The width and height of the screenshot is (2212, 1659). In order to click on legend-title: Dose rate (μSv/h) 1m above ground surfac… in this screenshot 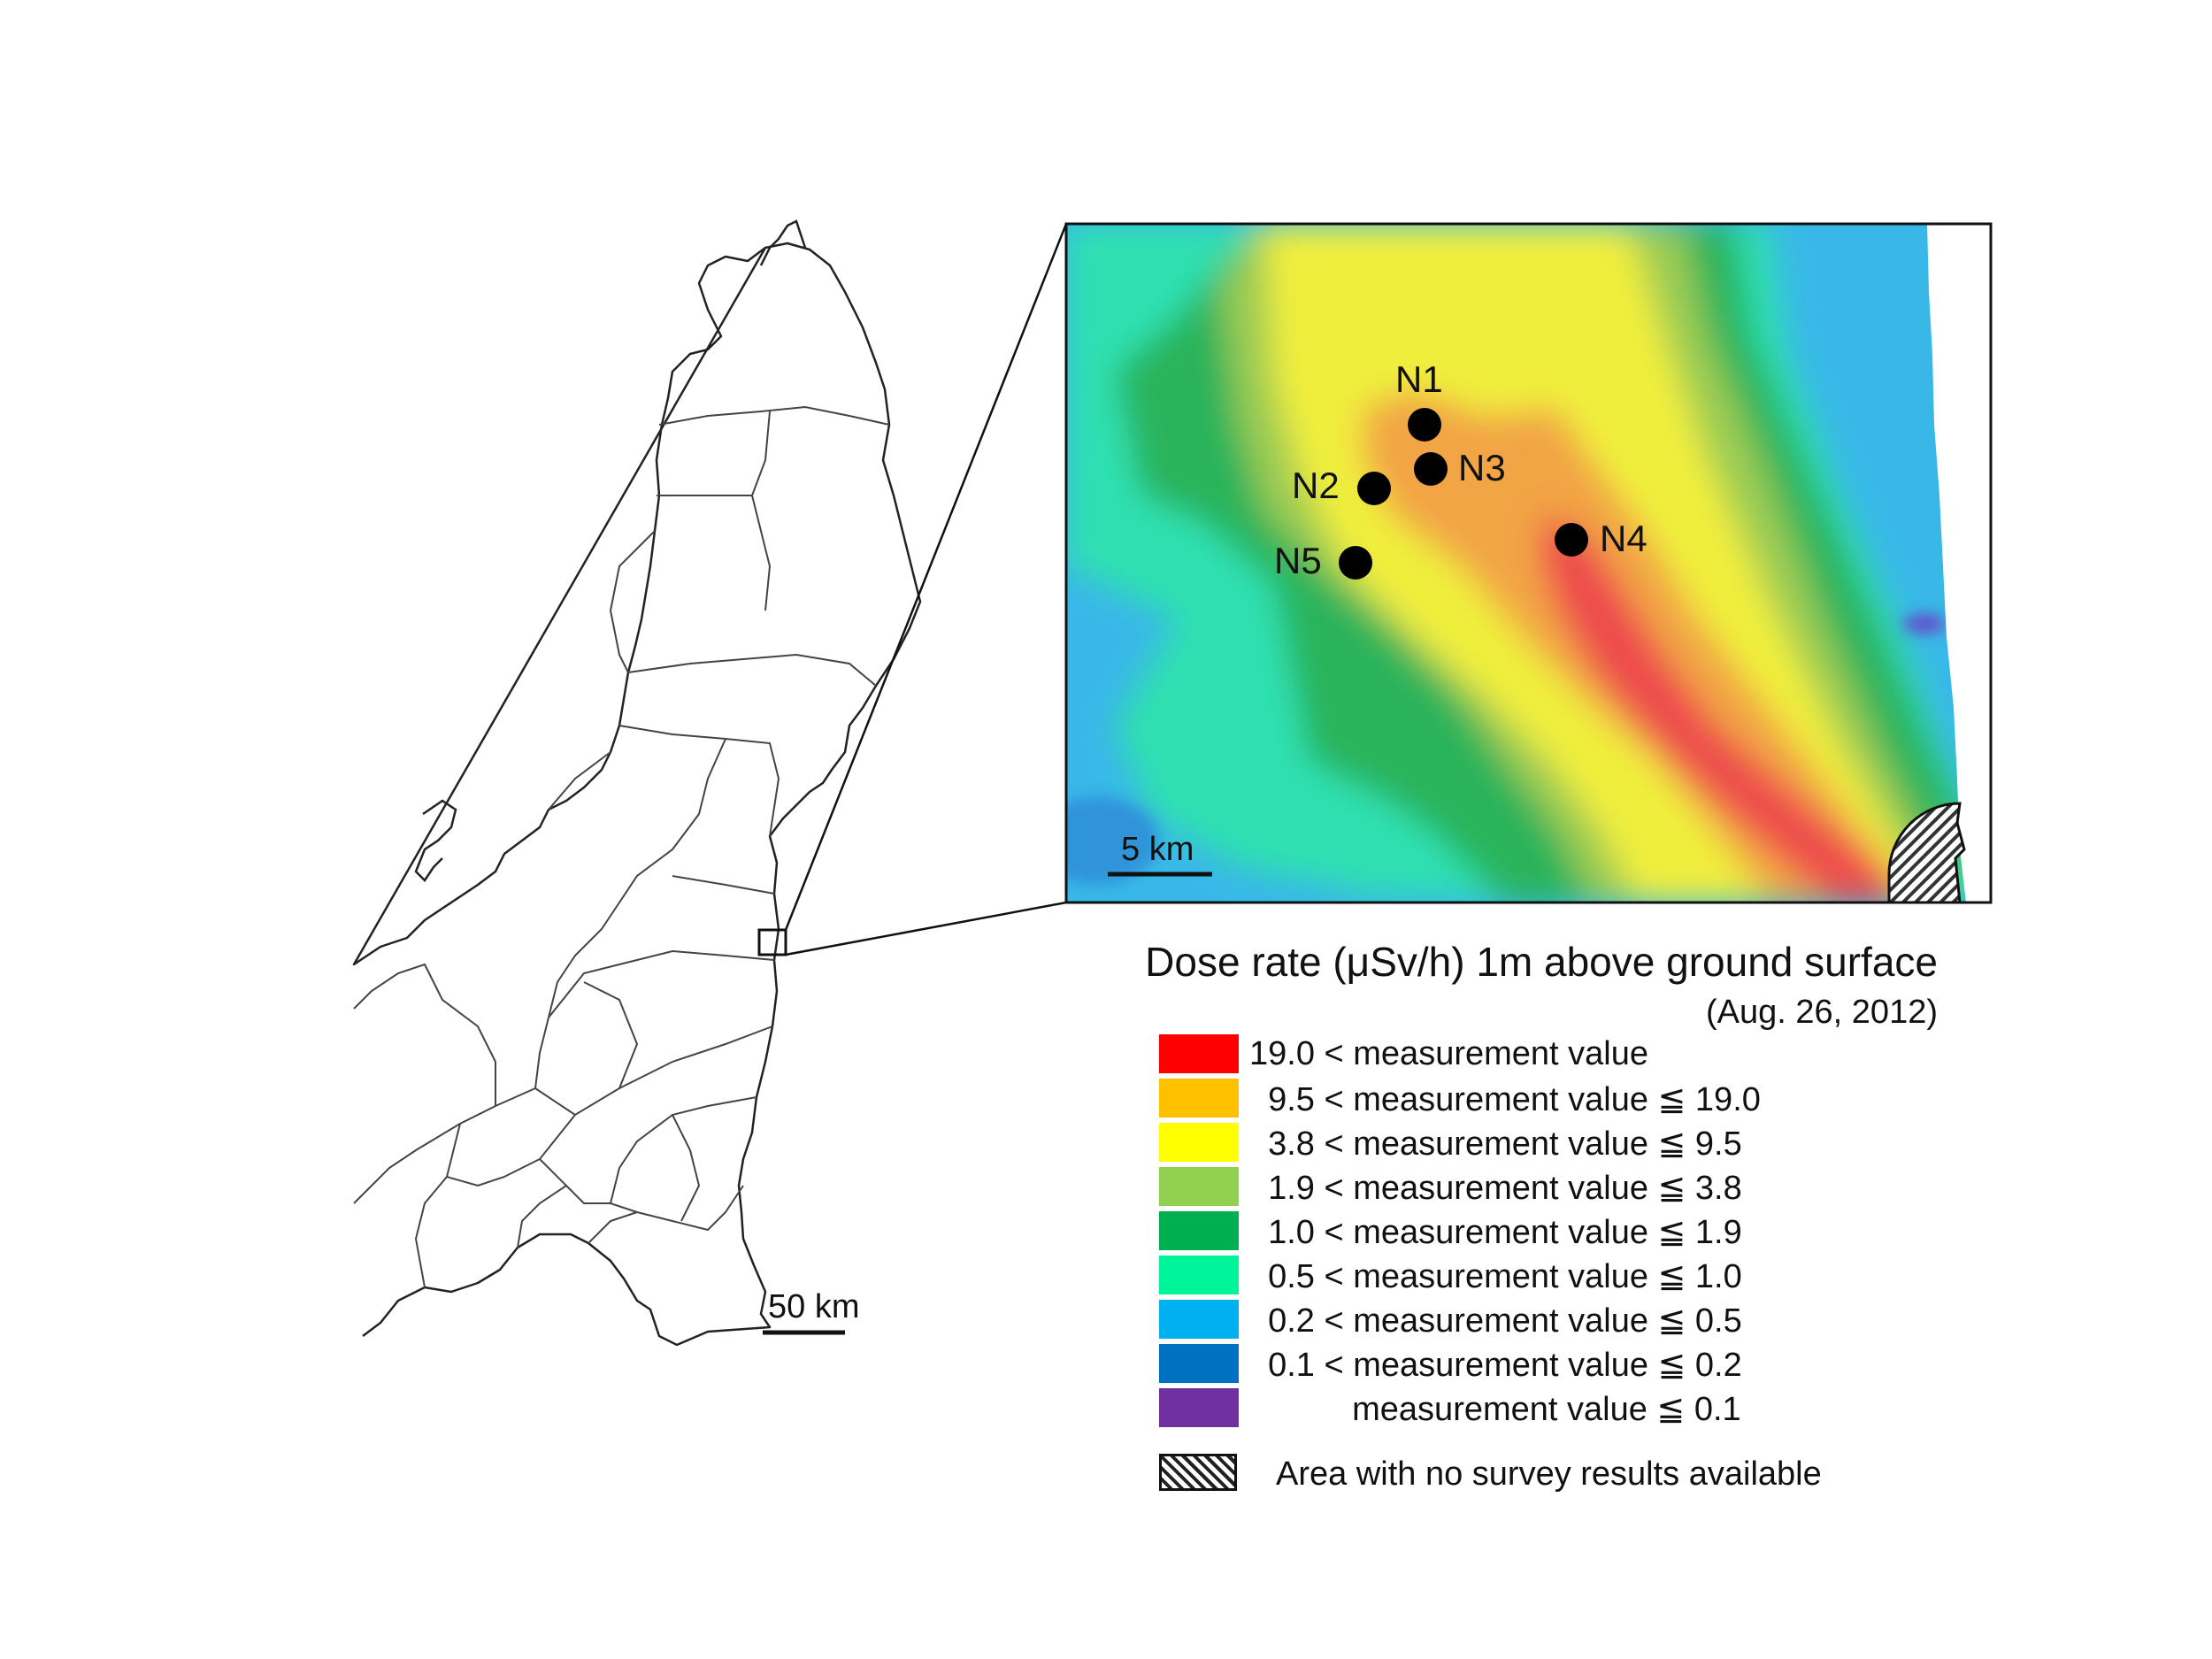, I will do `click(1542, 962)`.